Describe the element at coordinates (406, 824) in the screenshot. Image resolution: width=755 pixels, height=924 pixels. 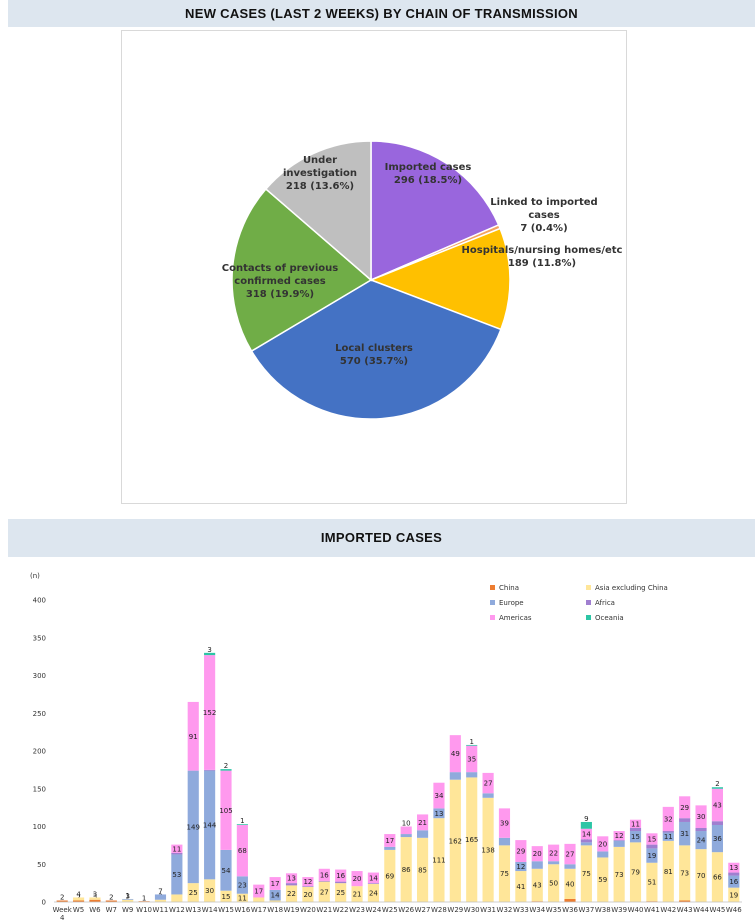
I see `data-label: 10` at that location.